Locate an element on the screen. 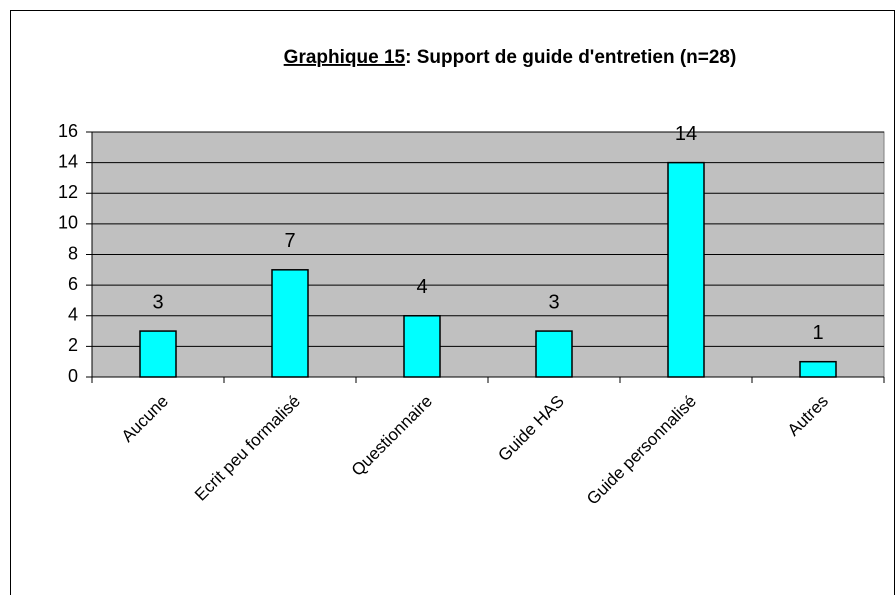 This screenshot has width=896, height=595. y-tick-label: 4 is located at coordinates (73, 315).